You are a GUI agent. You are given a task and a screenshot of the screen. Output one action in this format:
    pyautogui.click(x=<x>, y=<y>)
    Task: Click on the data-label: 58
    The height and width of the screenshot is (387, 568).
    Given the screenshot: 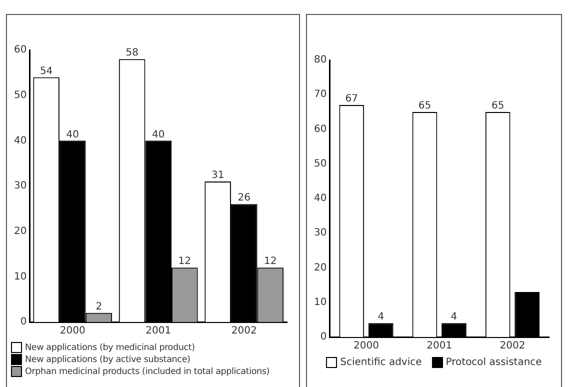 What is the action you would take?
    pyautogui.click(x=132, y=53)
    